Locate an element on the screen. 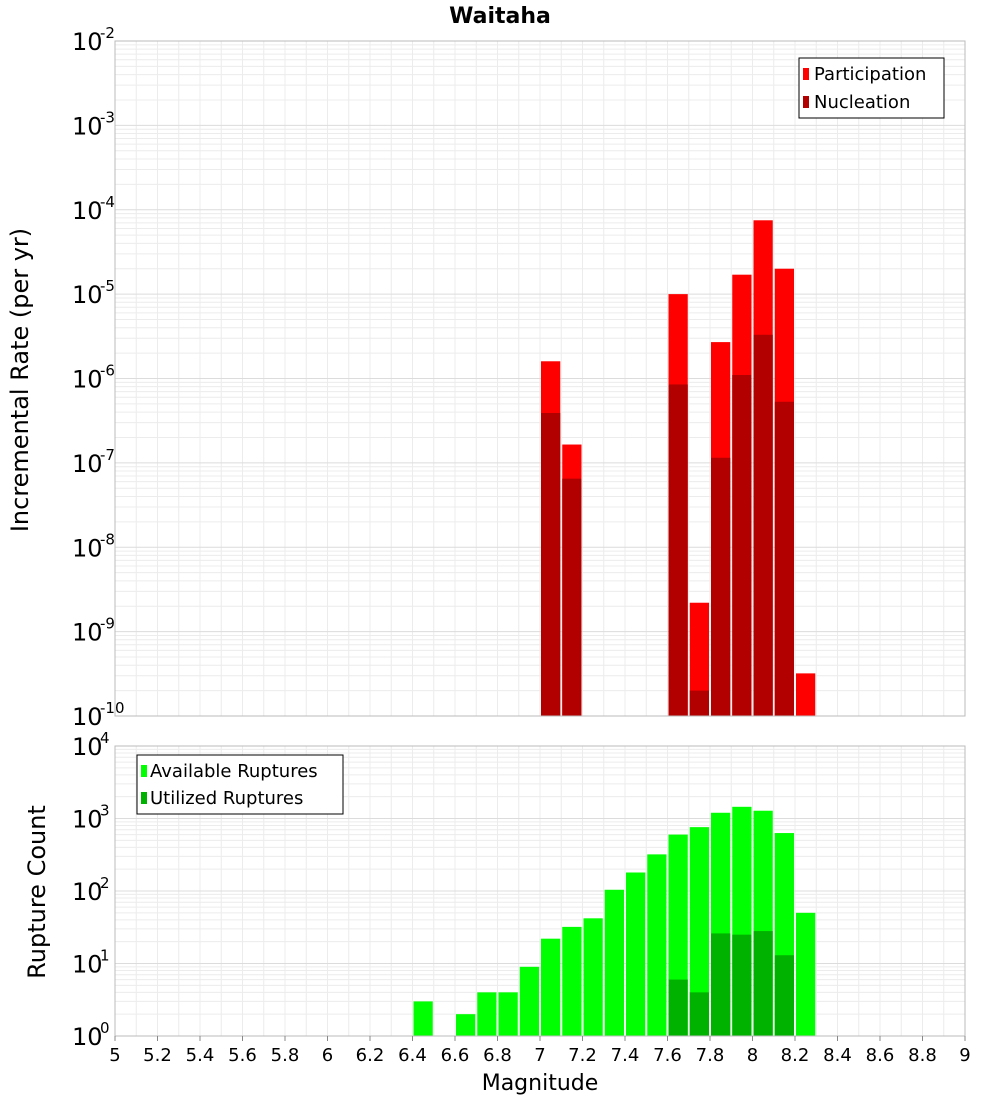 This screenshot has height=1100, width=1000. x-axis-label: Magnitude is located at coordinates (540, 1083).